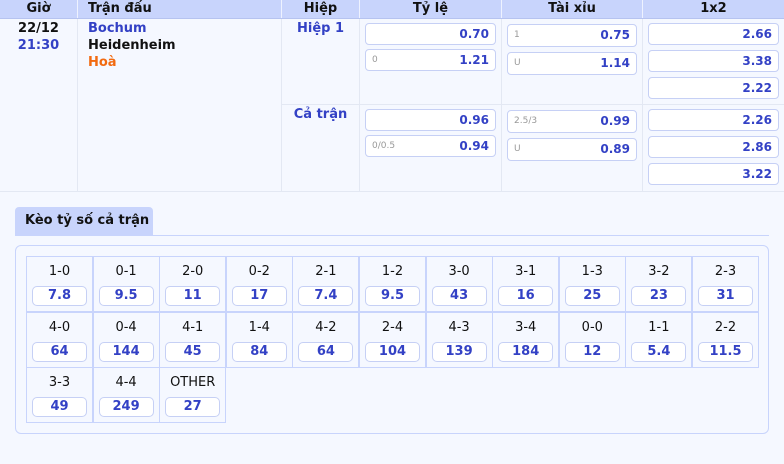  Describe the element at coordinates (757, 34) in the screenshot. I see `odds-value: 2.66` at that location.